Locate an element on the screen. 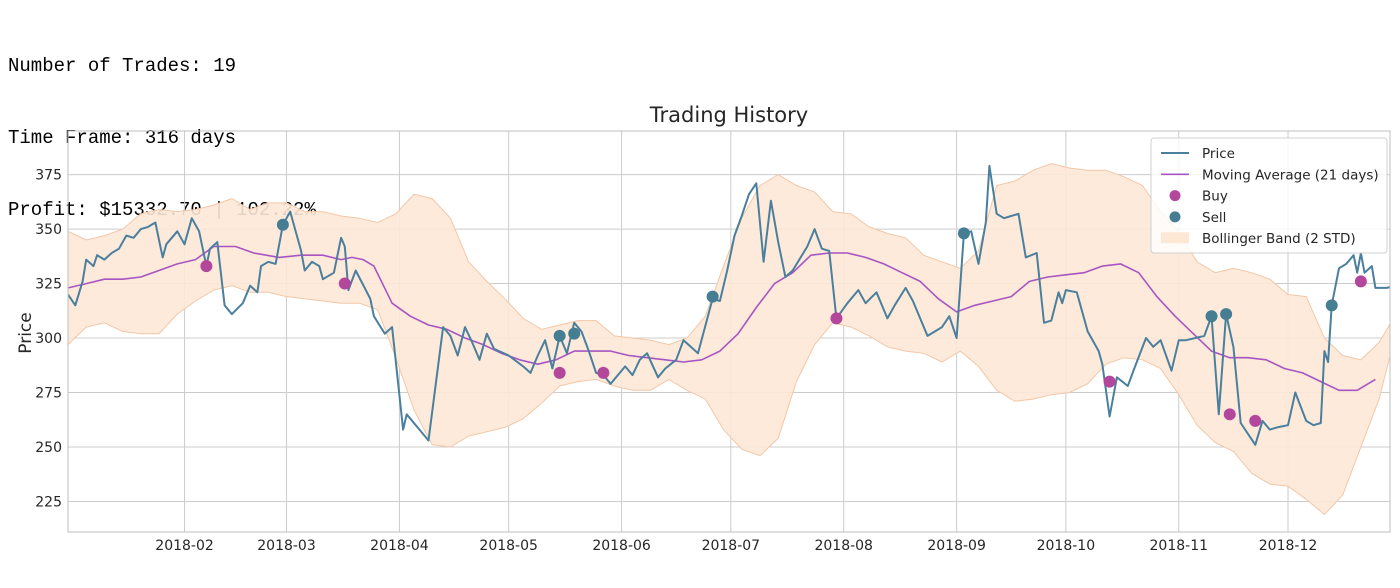  x-tick-label: 2018-02 is located at coordinates (184, 546).